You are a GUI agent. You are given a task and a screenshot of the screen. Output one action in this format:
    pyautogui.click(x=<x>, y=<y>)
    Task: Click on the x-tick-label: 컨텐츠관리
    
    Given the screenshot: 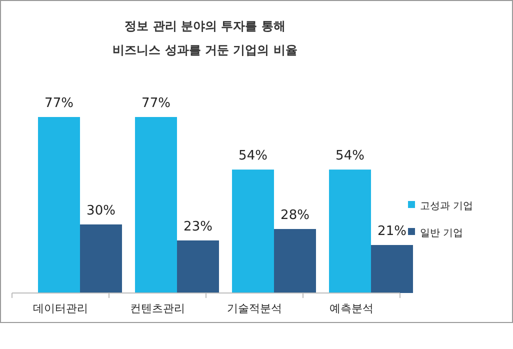 What is the action you would take?
    pyautogui.click(x=157, y=308)
    